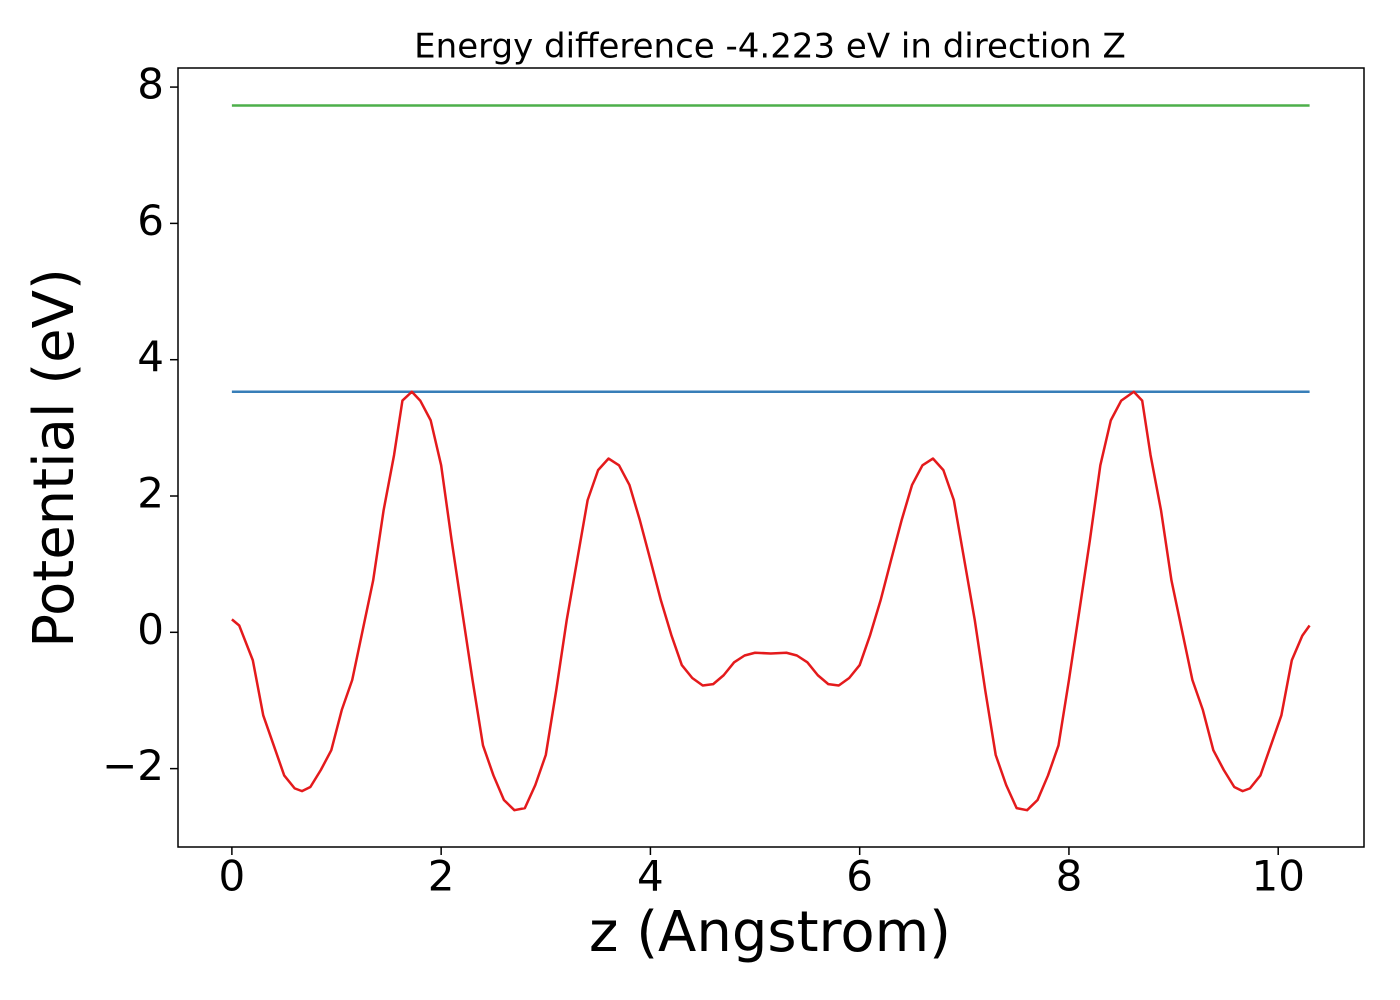 The width and height of the screenshot is (1400, 1000). Describe the element at coordinates (54, 458) in the screenshot. I see `y-axis-label: Potential (eV)` at that location.